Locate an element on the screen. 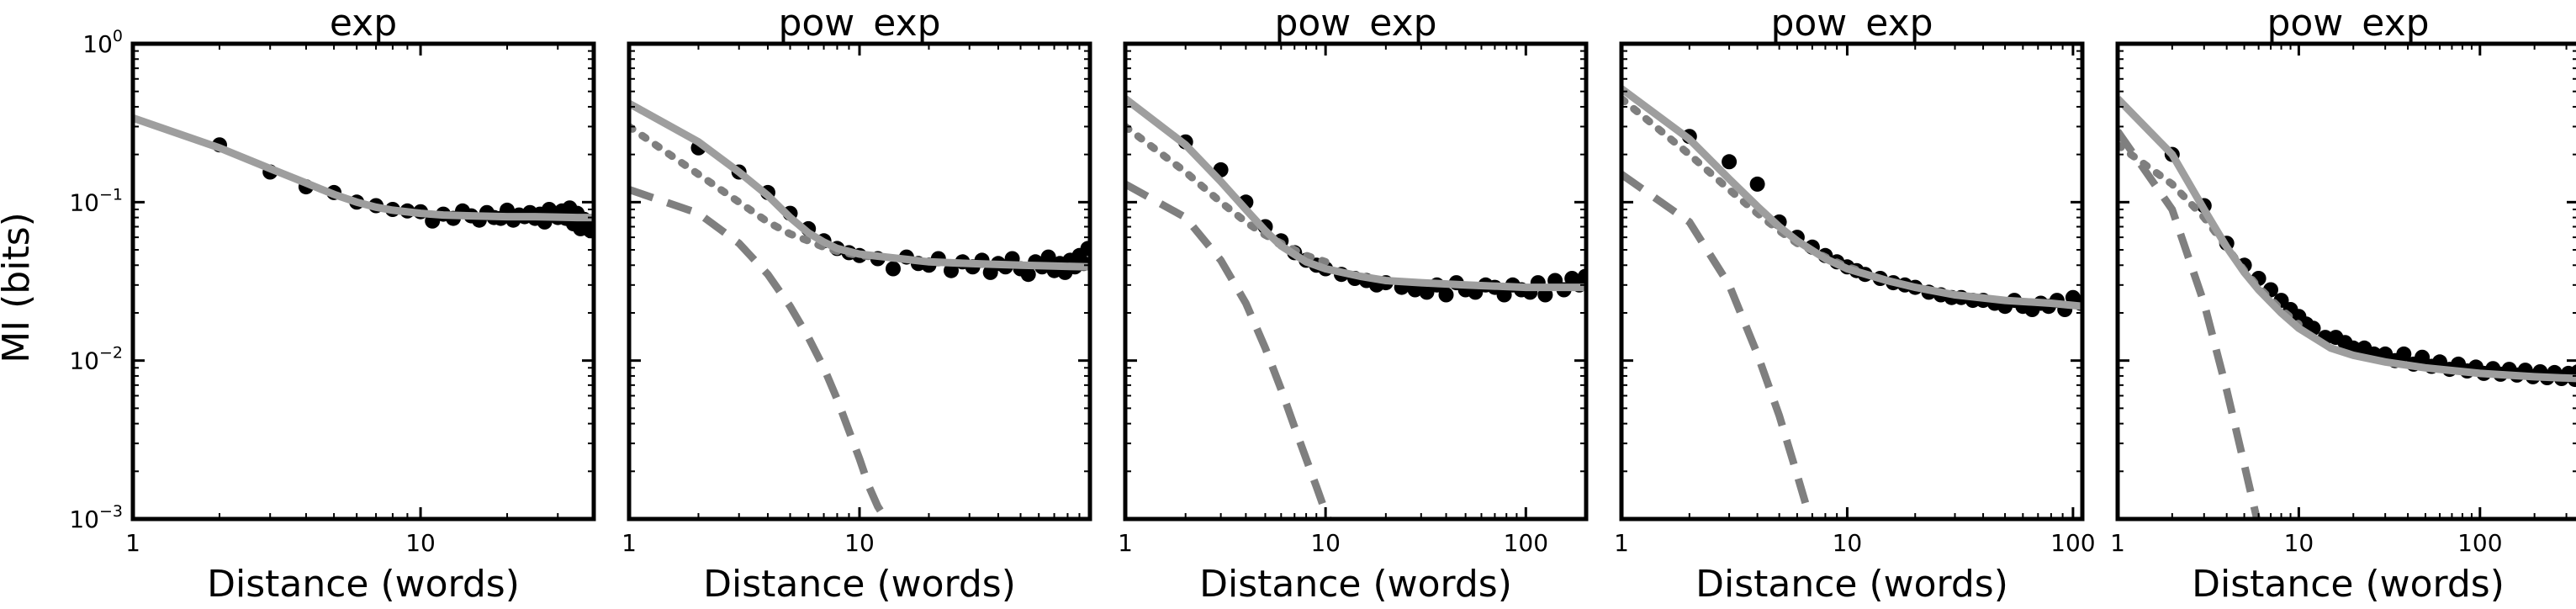 The width and height of the screenshot is (2576, 609). y-tick-label: 10⁰ is located at coordinates (102, 43).